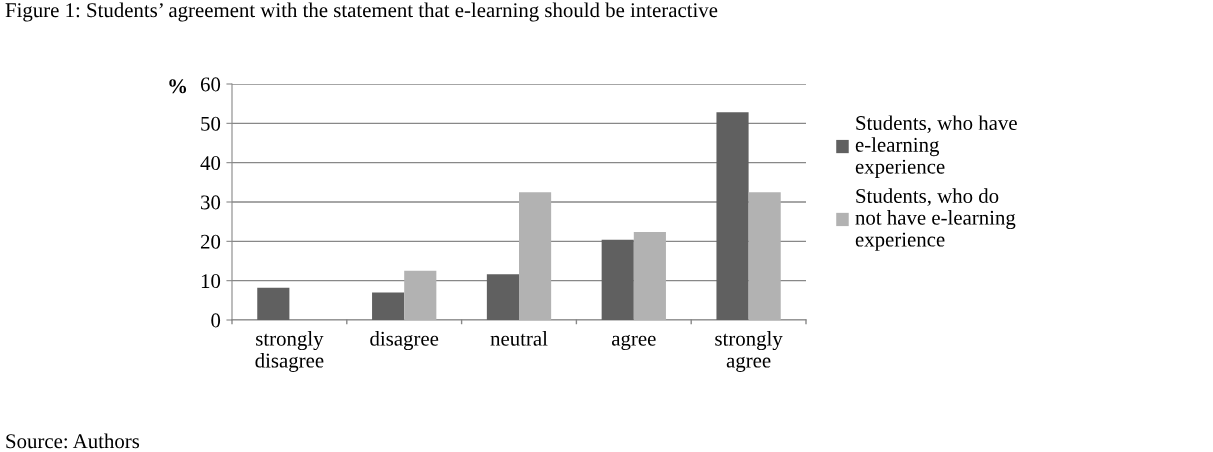 The height and width of the screenshot is (452, 1213). What do you see at coordinates (211, 123) in the screenshot?
I see `y-tick-label: 50` at bounding box center [211, 123].